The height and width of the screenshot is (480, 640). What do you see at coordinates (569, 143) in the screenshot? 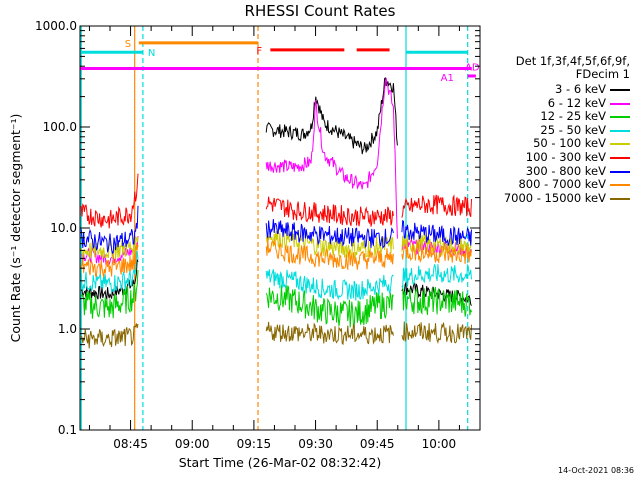
I see `legend-label: 50 - 100 keV` at bounding box center [569, 143].